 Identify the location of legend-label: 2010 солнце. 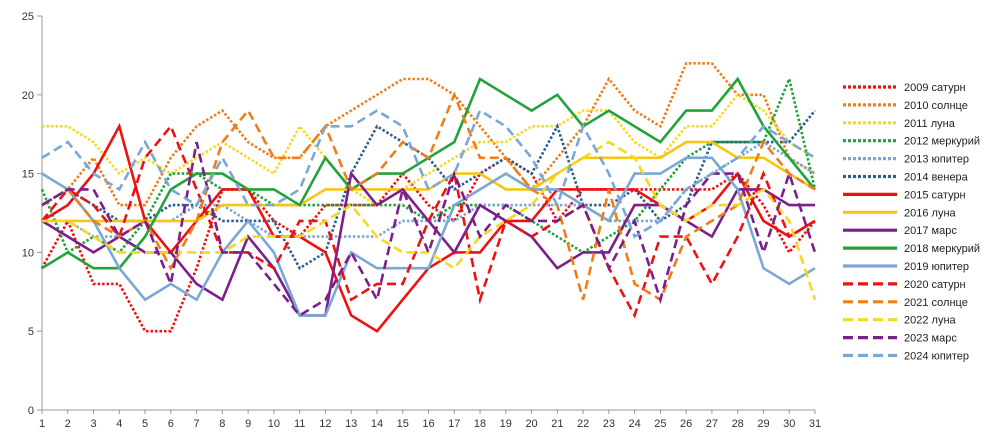
(936, 106).